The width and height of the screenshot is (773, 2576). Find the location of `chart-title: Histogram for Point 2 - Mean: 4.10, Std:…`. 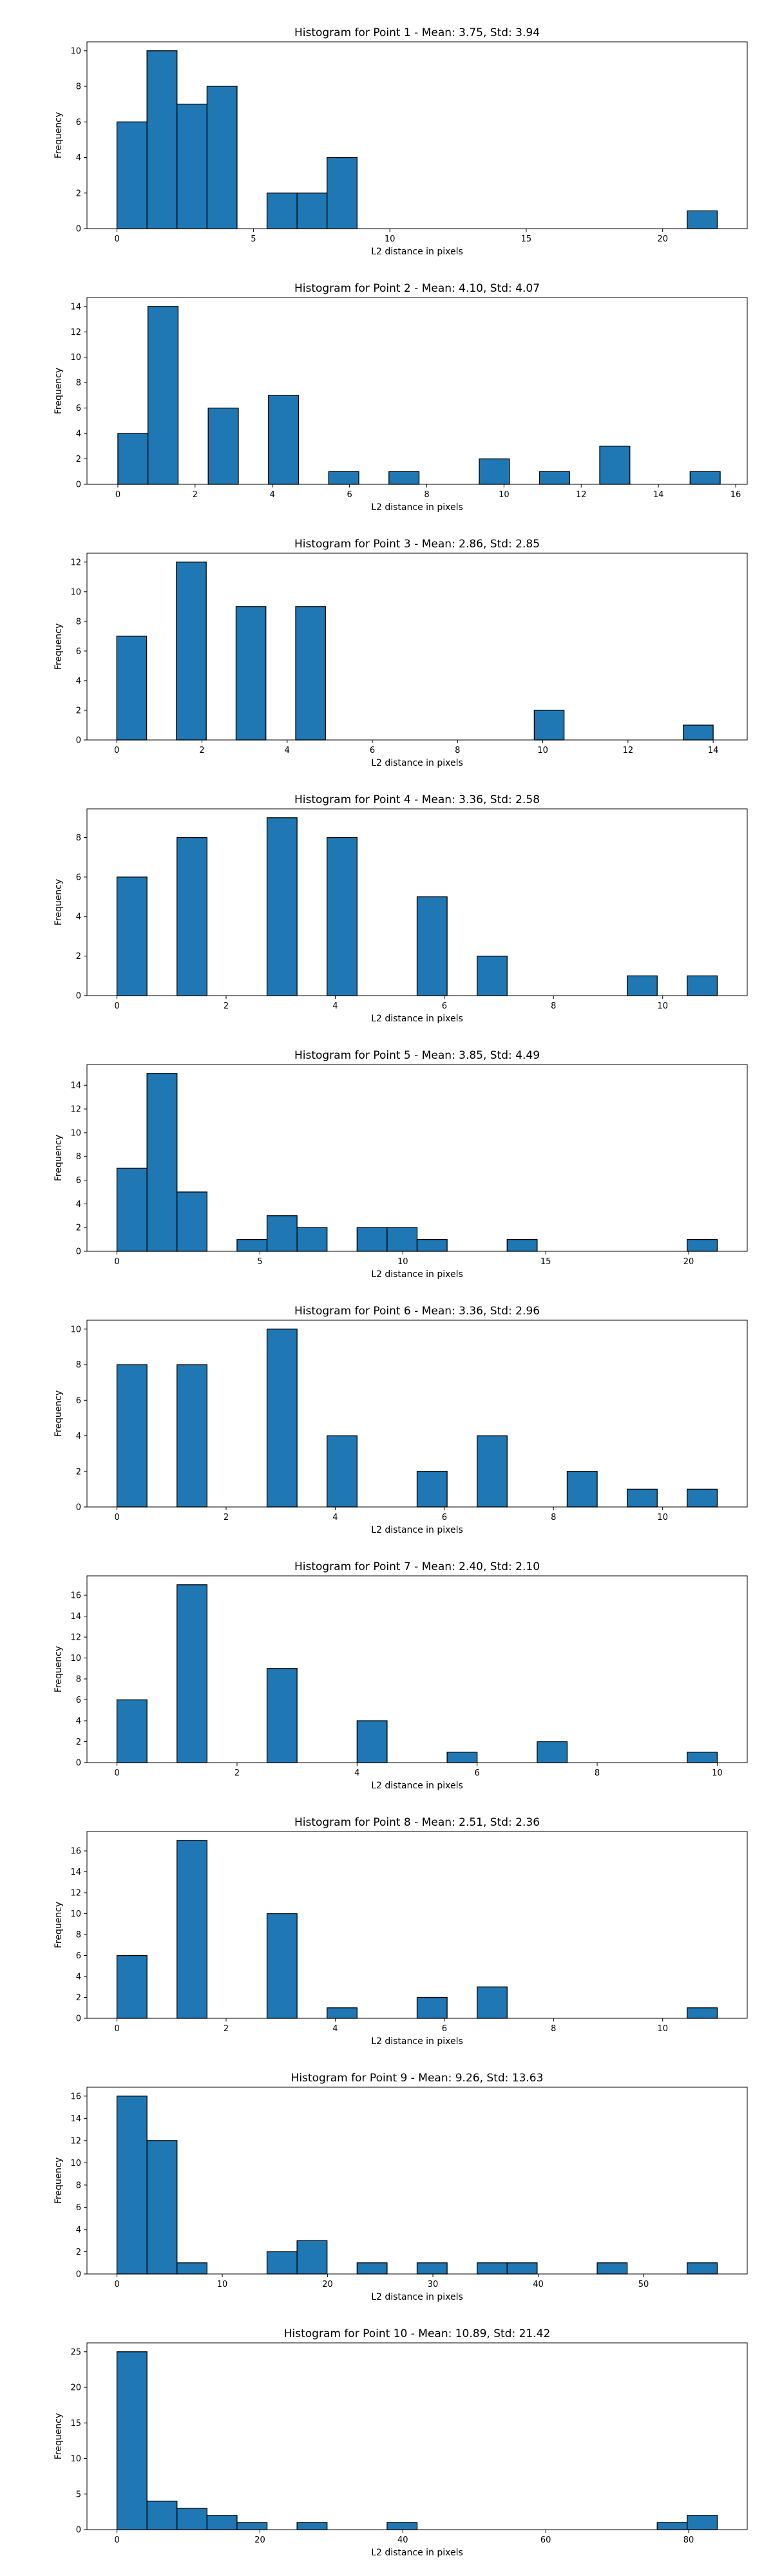

chart-title: Histogram for Point 2 - Mean: 4.10, Std:… is located at coordinates (417, 288).